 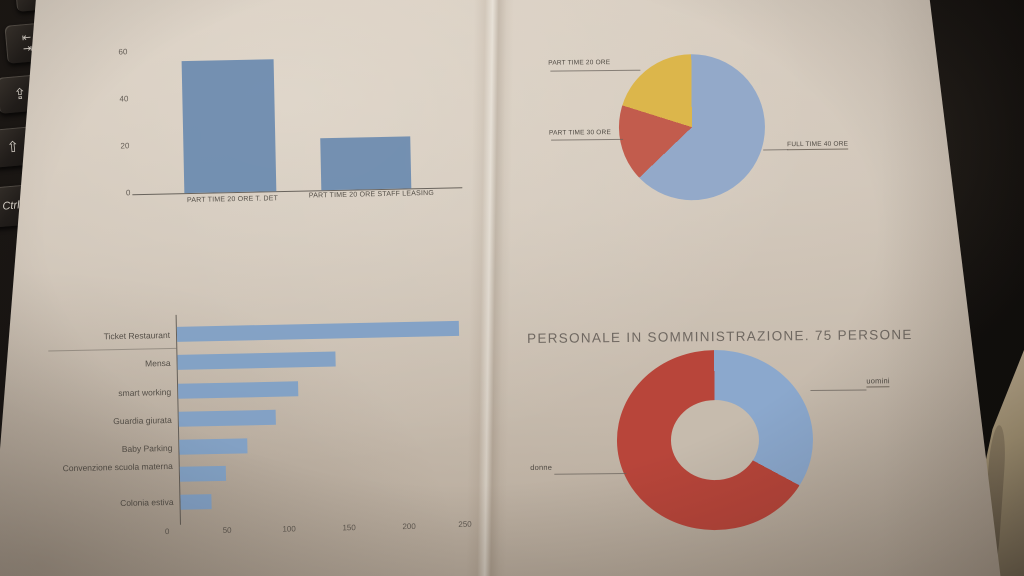 What do you see at coordinates (366, 163) in the screenshot?
I see `bar-part-time-20-ore-staff-leasing` at bounding box center [366, 163].